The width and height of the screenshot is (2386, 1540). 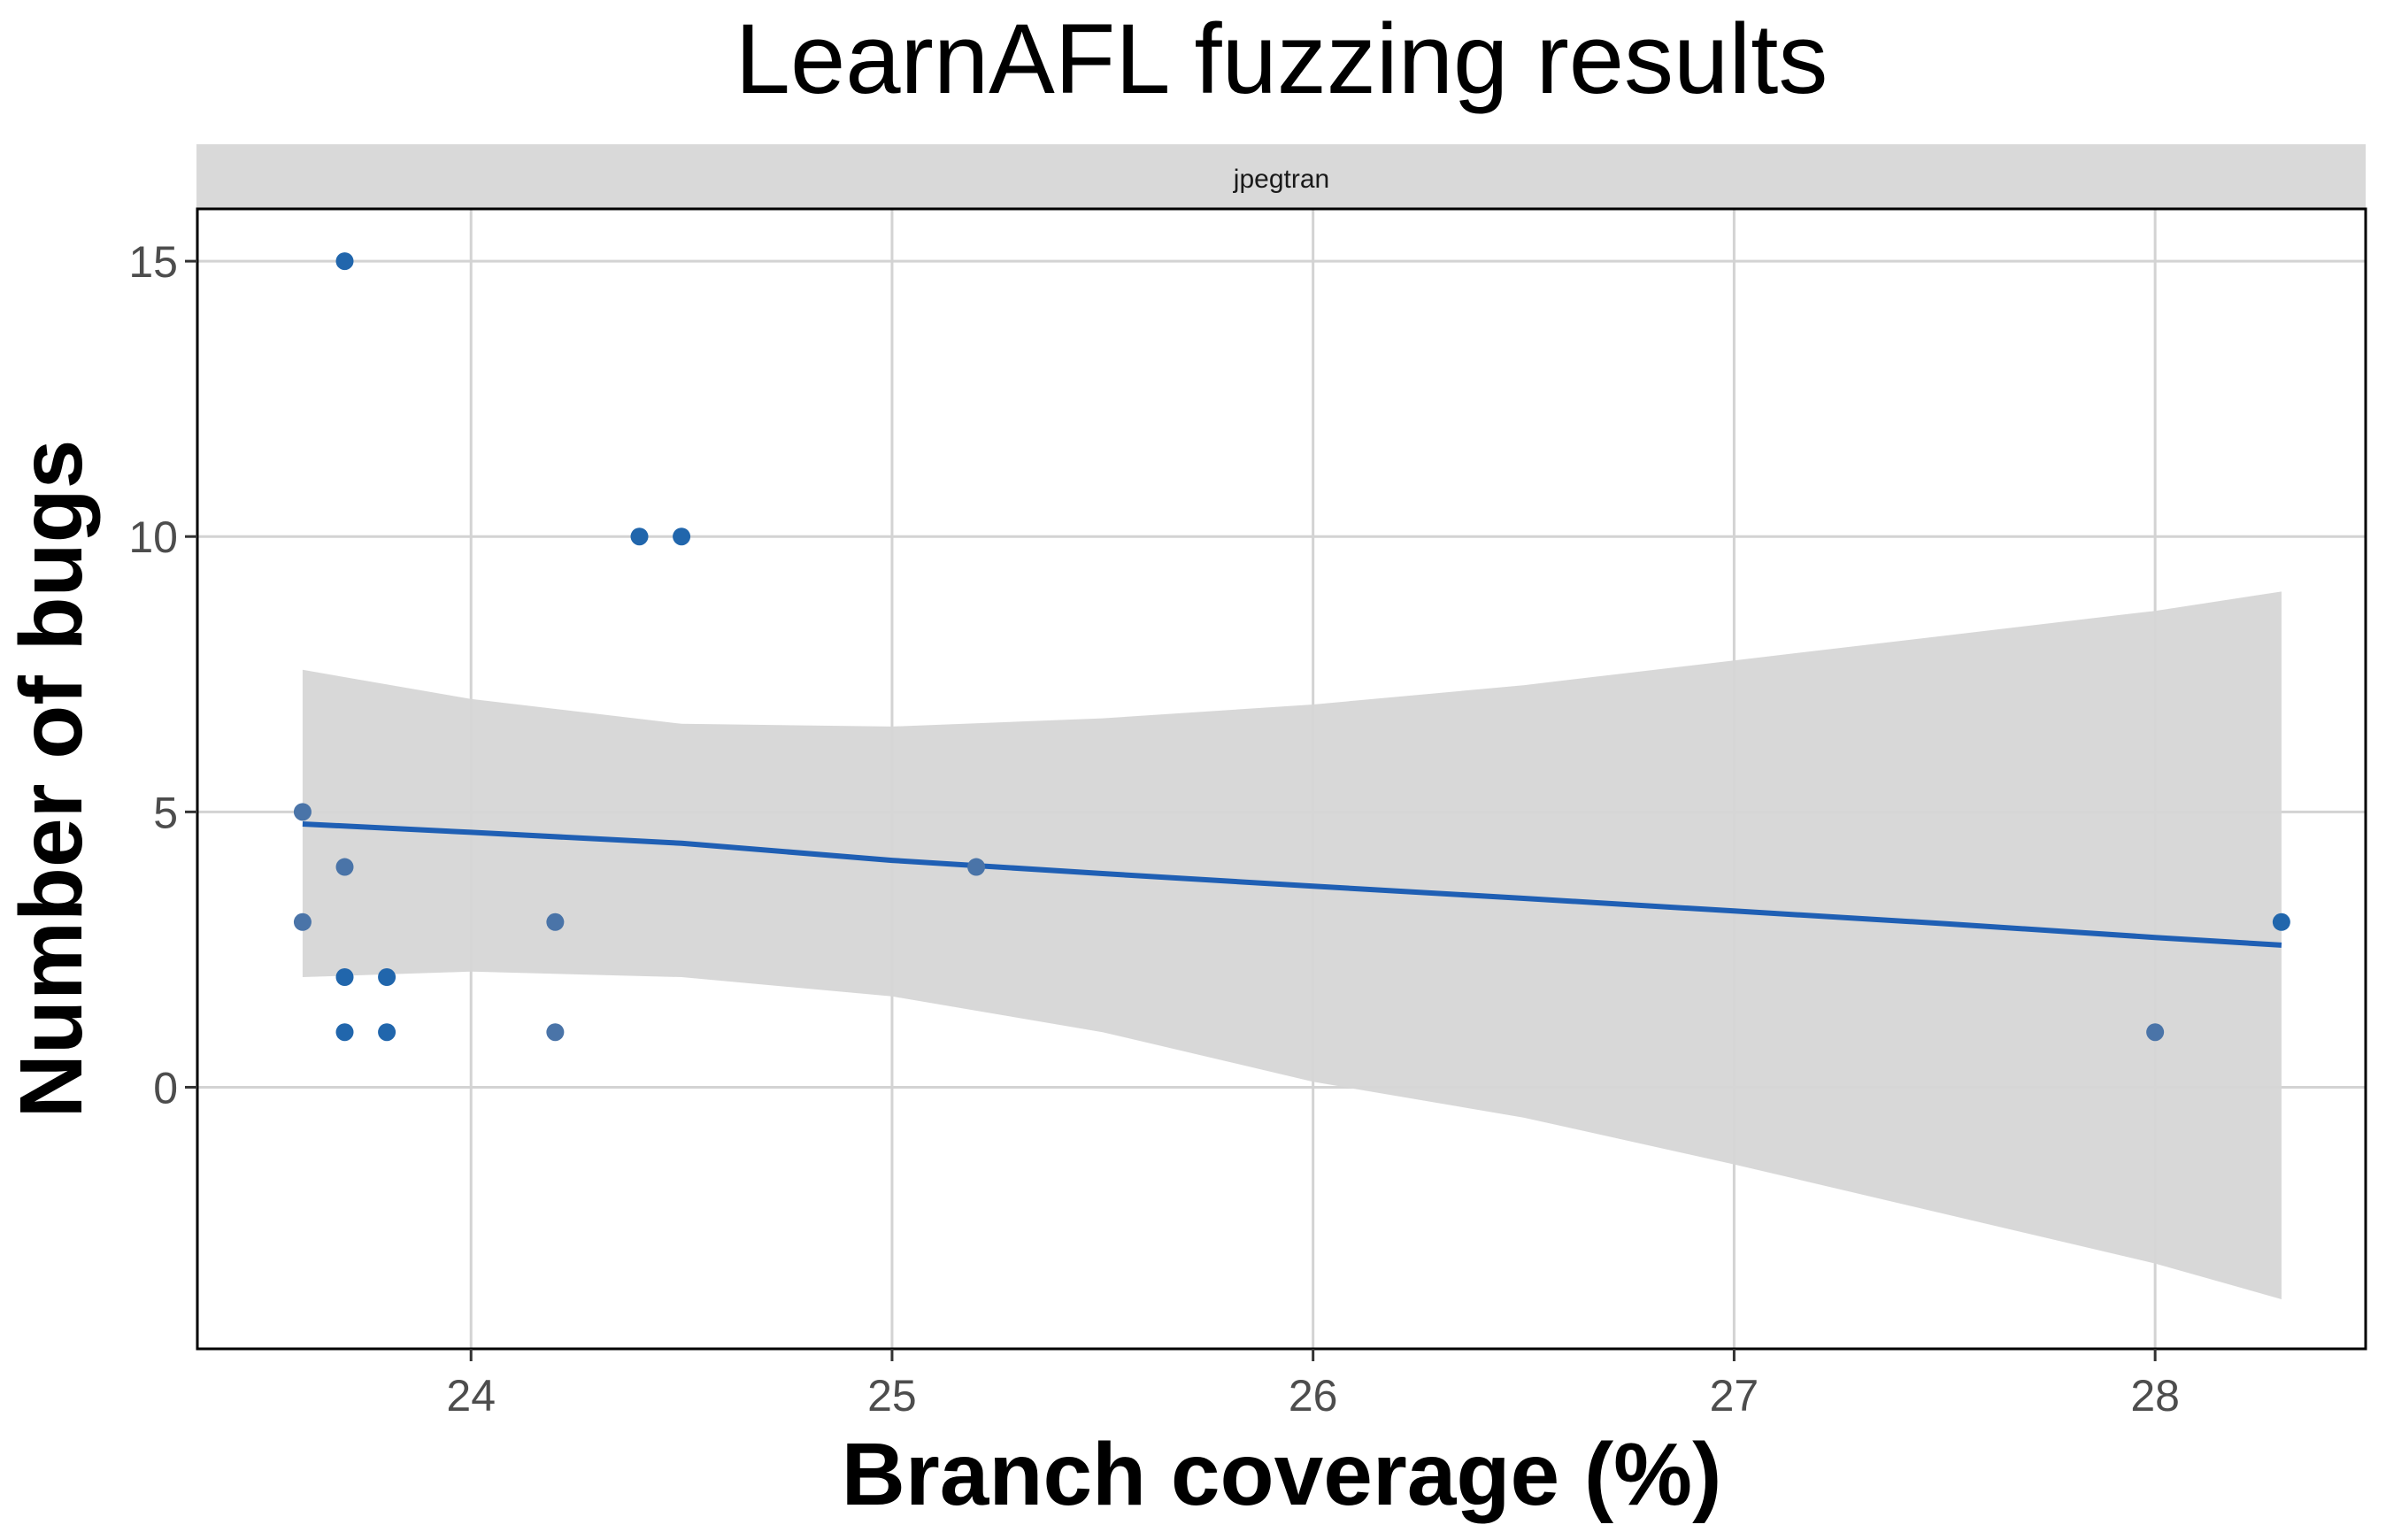 What do you see at coordinates (1314, 1396) in the screenshot?
I see `x-tick-label: 26` at bounding box center [1314, 1396].